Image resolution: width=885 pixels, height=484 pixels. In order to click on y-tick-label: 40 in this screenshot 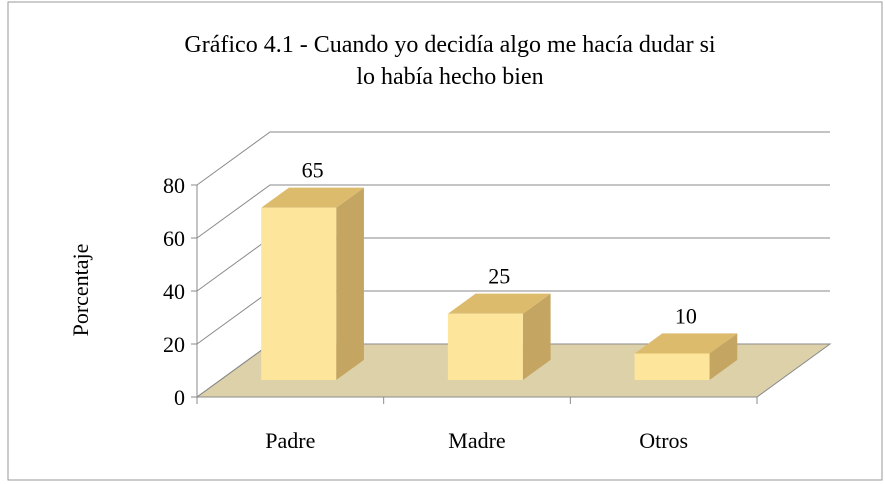, I will do `click(174, 291)`.